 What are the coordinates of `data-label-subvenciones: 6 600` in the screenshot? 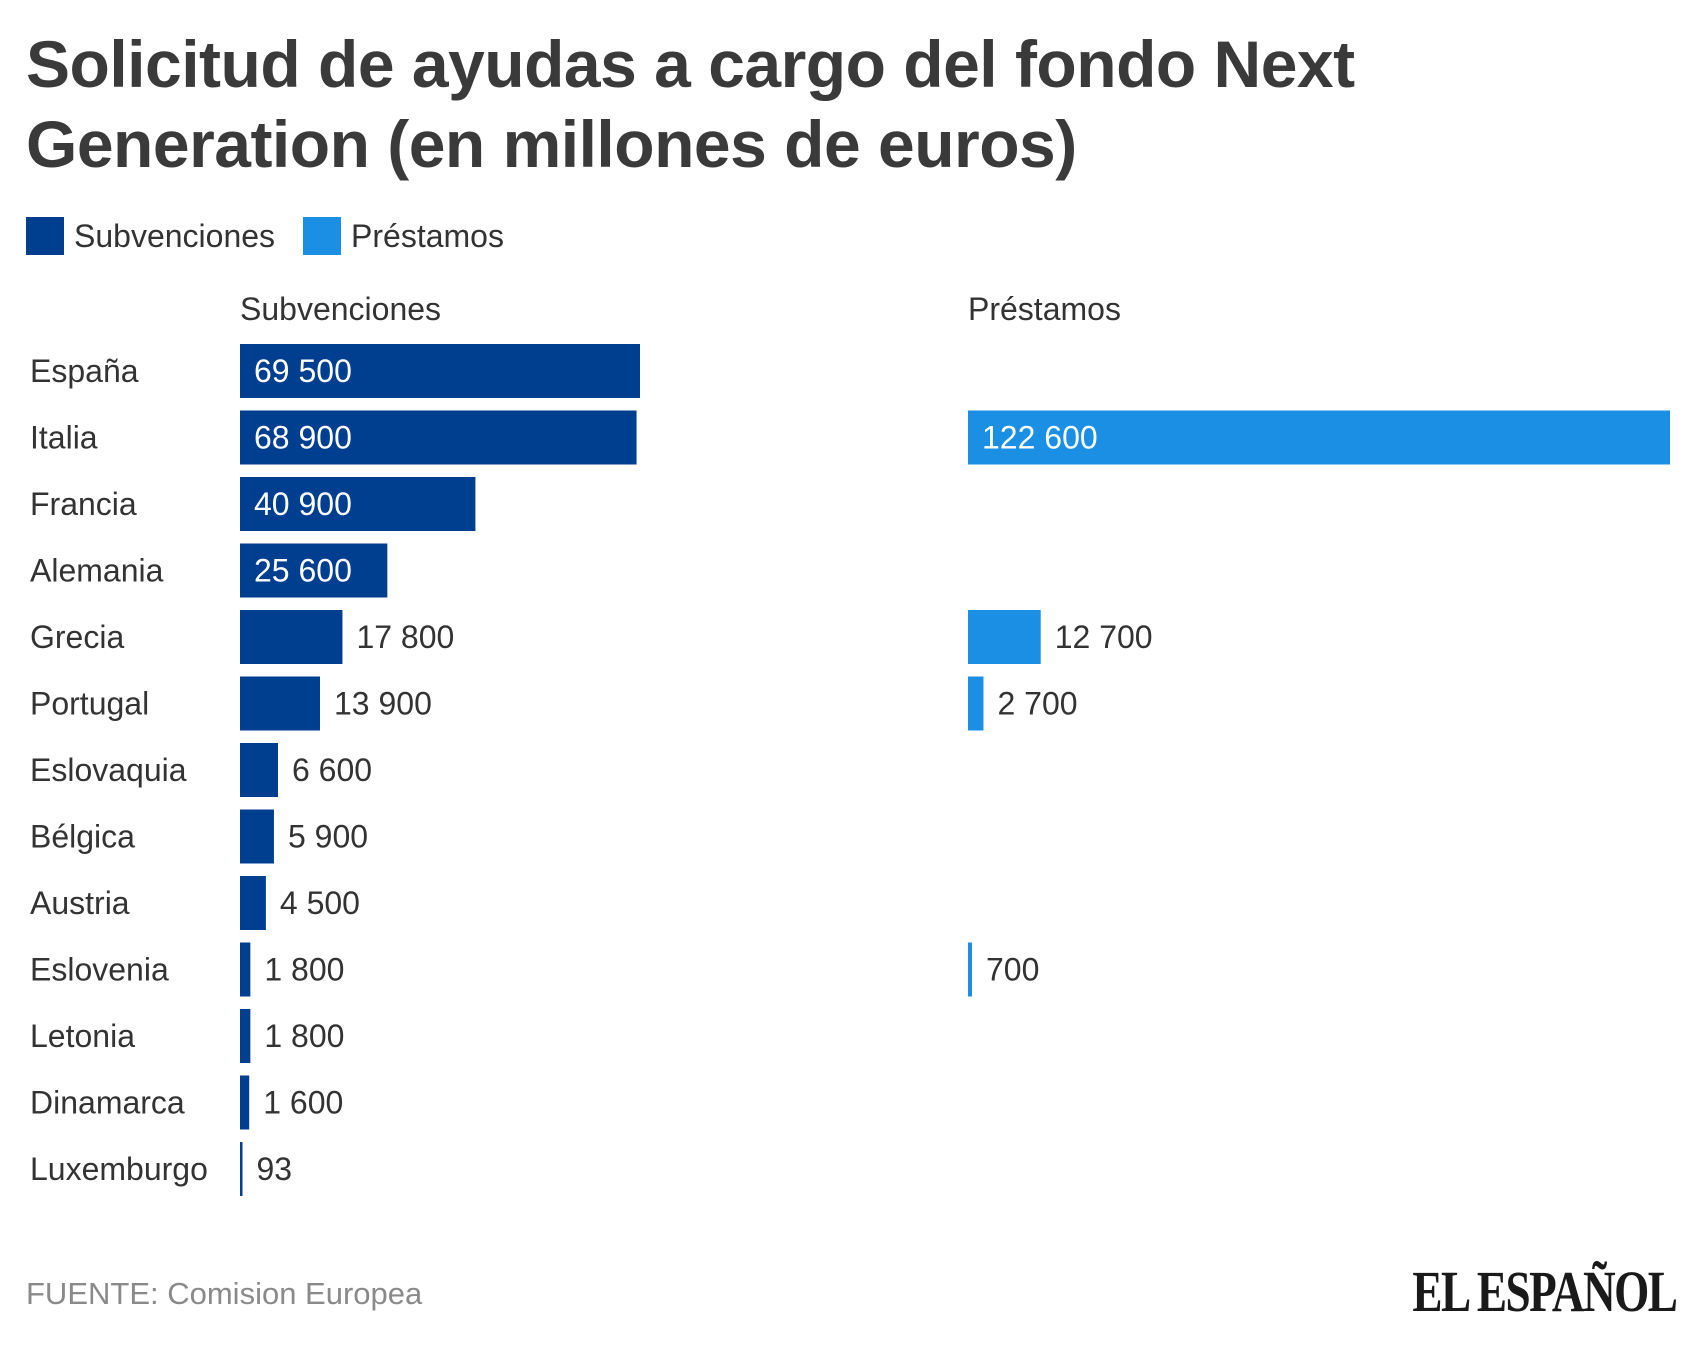 It's located at (332, 770).